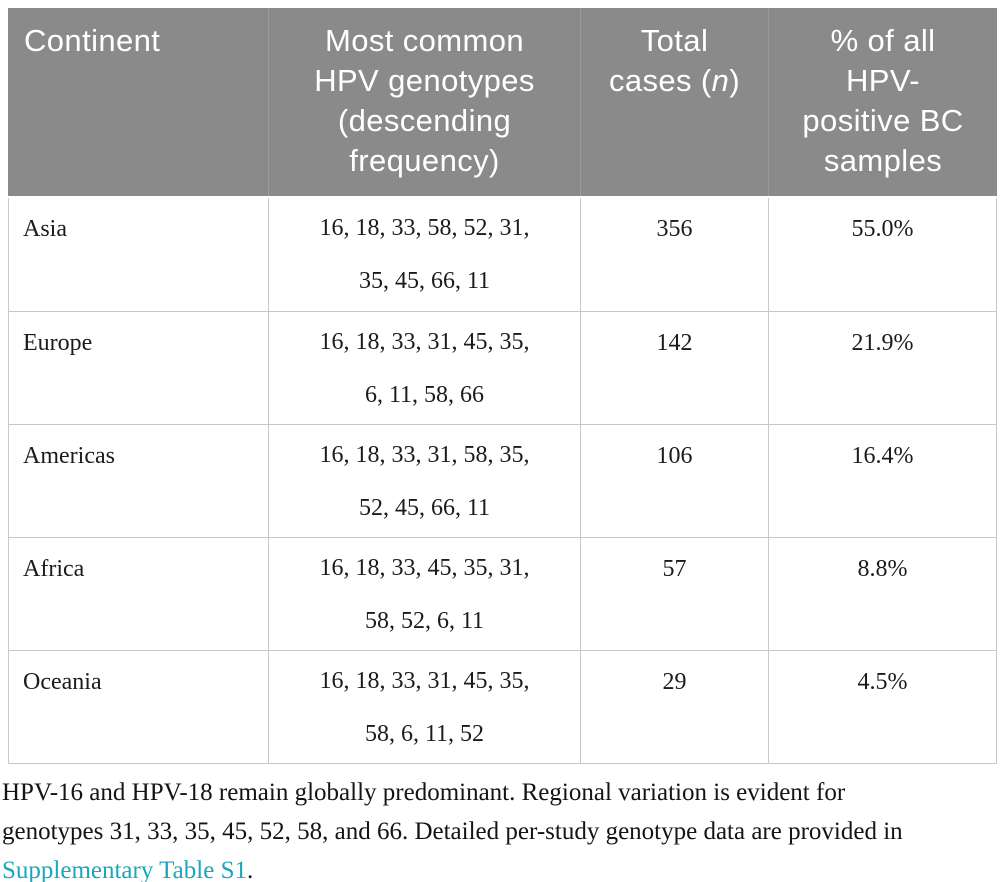 Image resolution: width=1005 pixels, height=882 pixels. I want to click on cell-continent: Americas, so click(69, 456).